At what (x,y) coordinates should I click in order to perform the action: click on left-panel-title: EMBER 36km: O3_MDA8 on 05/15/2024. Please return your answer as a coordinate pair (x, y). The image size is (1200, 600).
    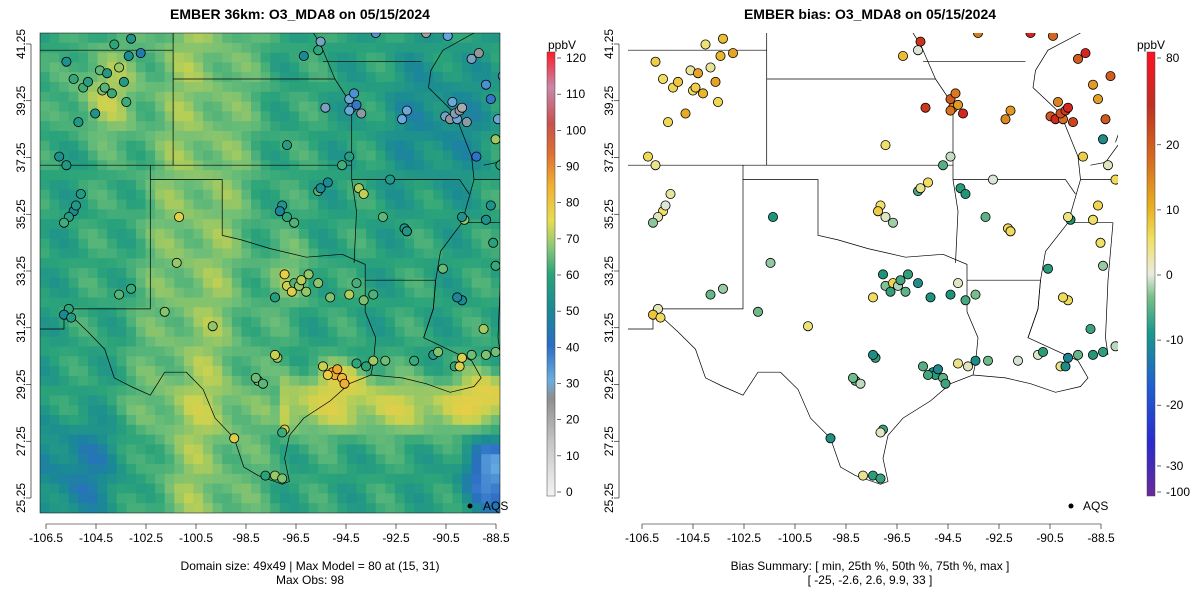
    Looking at the image, I should click on (300, 14).